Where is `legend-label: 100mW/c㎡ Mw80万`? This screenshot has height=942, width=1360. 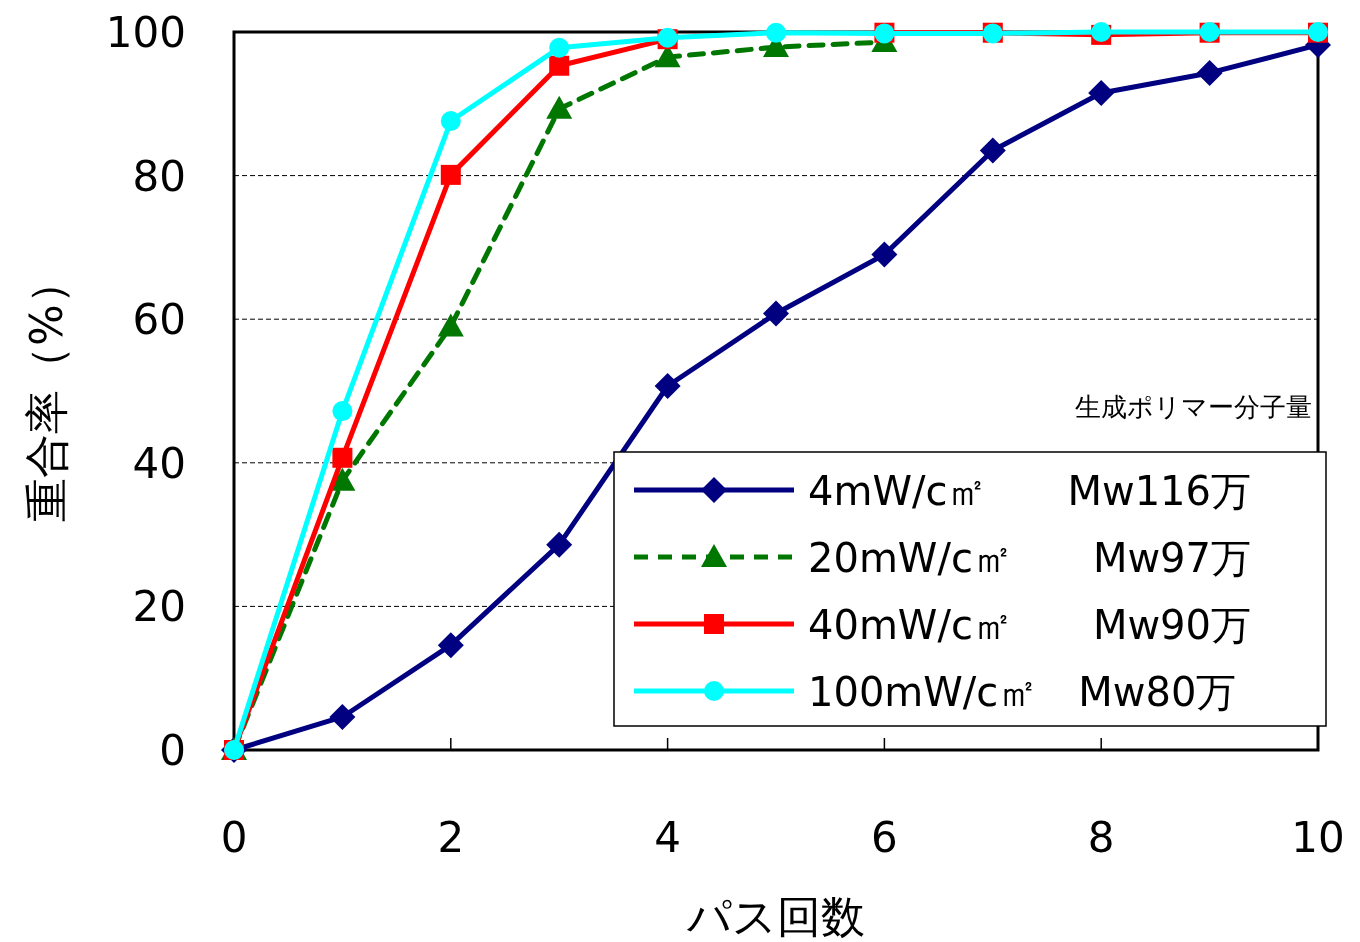 legend-label: 100mW/c㎡ Mw80万 is located at coordinates (1022, 692).